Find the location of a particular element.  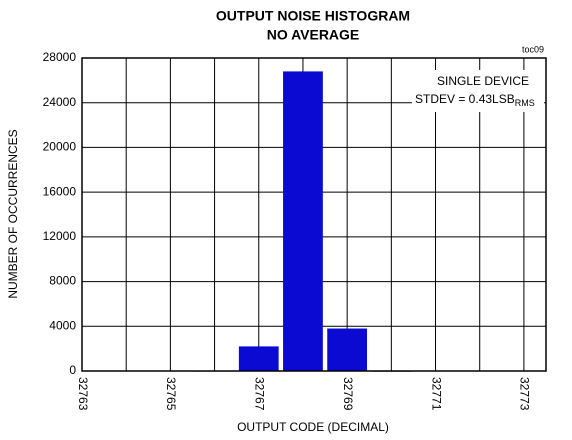

figure-id: toc09 is located at coordinates (533, 49).